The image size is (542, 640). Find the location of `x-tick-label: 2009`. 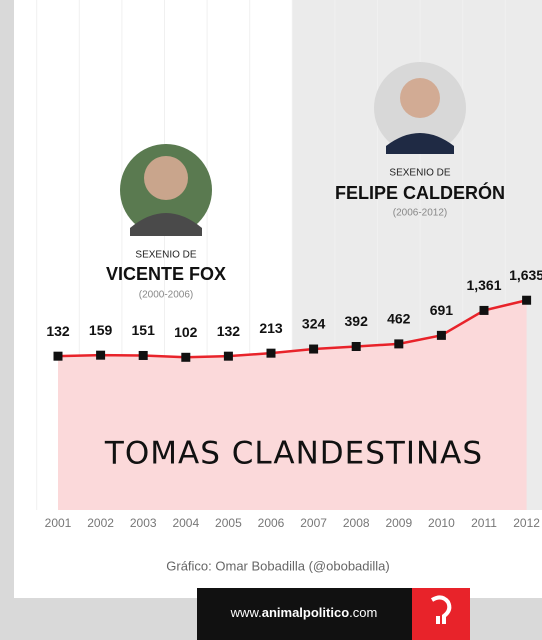

x-tick-label: 2009 is located at coordinates (398, 523).